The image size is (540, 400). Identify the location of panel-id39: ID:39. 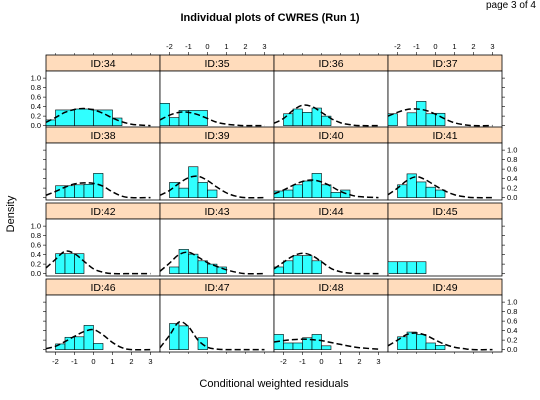
(217, 163).